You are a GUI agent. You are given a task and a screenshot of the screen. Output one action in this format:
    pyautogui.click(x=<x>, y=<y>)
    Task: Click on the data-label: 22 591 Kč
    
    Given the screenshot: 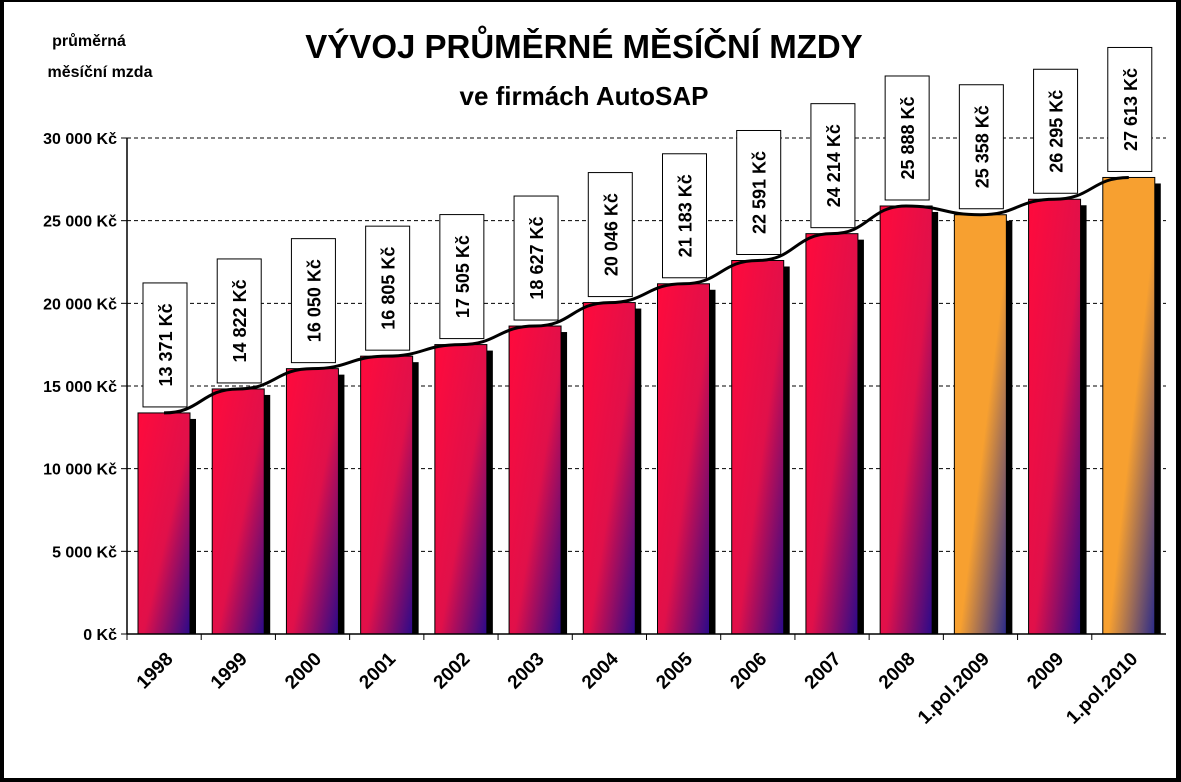 What is the action you would take?
    pyautogui.click(x=760, y=192)
    